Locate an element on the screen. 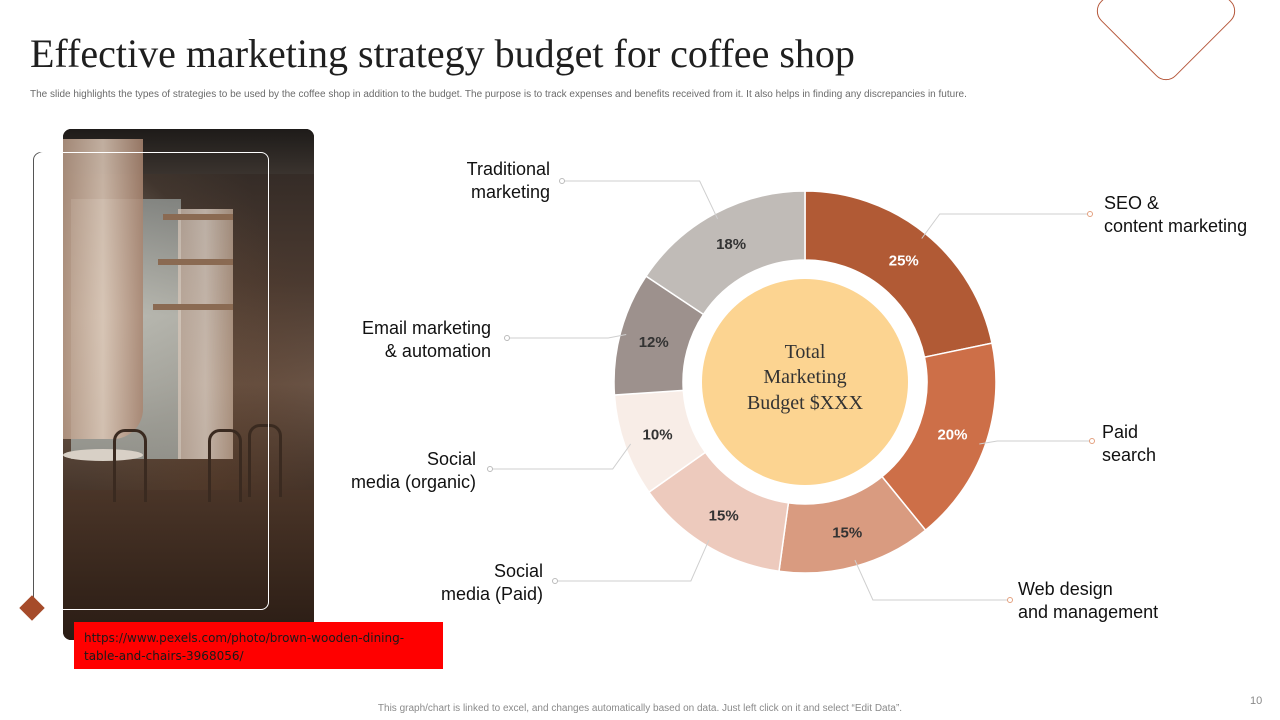 This screenshot has width=1280, height=720. photo-frame-outline is located at coordinates (152, 381).